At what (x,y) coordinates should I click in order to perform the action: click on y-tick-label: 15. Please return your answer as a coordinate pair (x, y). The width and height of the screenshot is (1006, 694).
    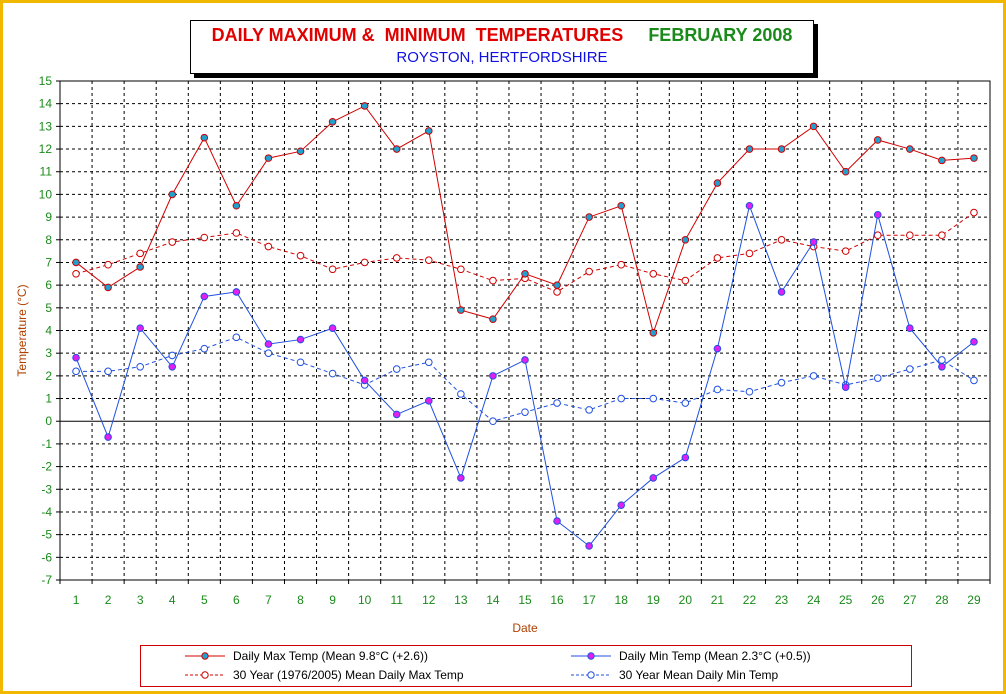
    Looking at the image, I should click on (46, 81).